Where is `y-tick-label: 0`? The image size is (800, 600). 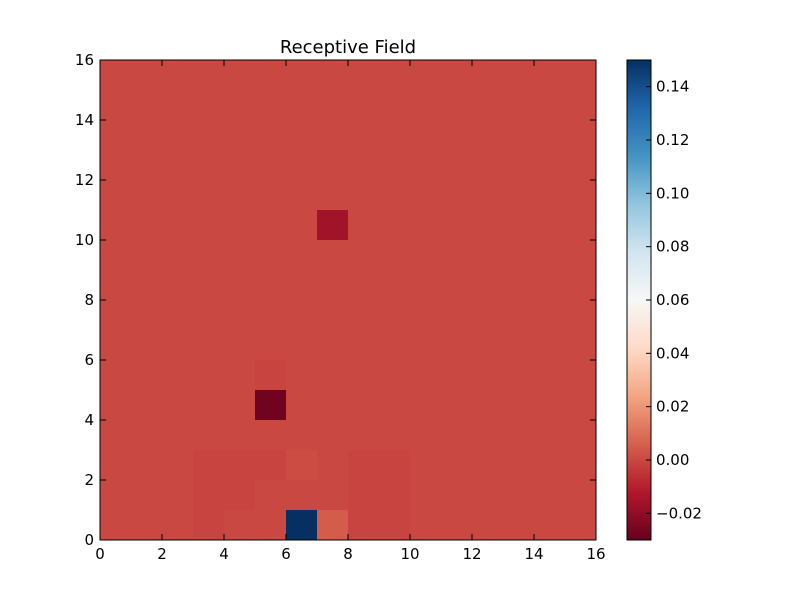
y-tick-label: 0 is located at coordinates (89, 540).